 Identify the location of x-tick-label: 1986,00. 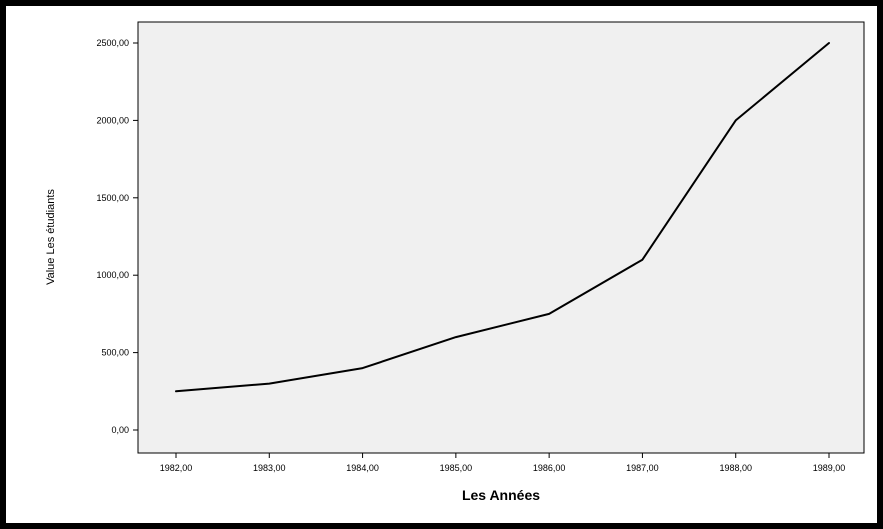
(549, 468).